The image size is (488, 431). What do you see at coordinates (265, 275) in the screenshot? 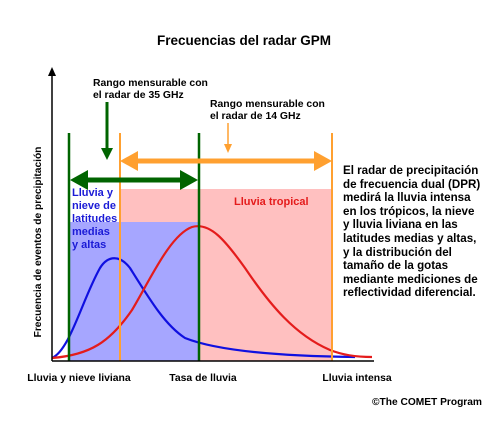
I see `tropical-rain-region` at bounding box center [265, 275].